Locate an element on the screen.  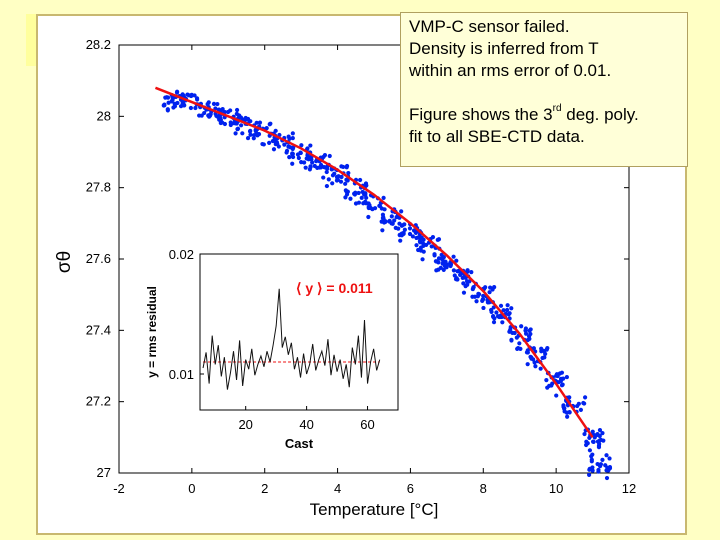
main-x-tick-label: 4 is located at coordinates (337, 488).